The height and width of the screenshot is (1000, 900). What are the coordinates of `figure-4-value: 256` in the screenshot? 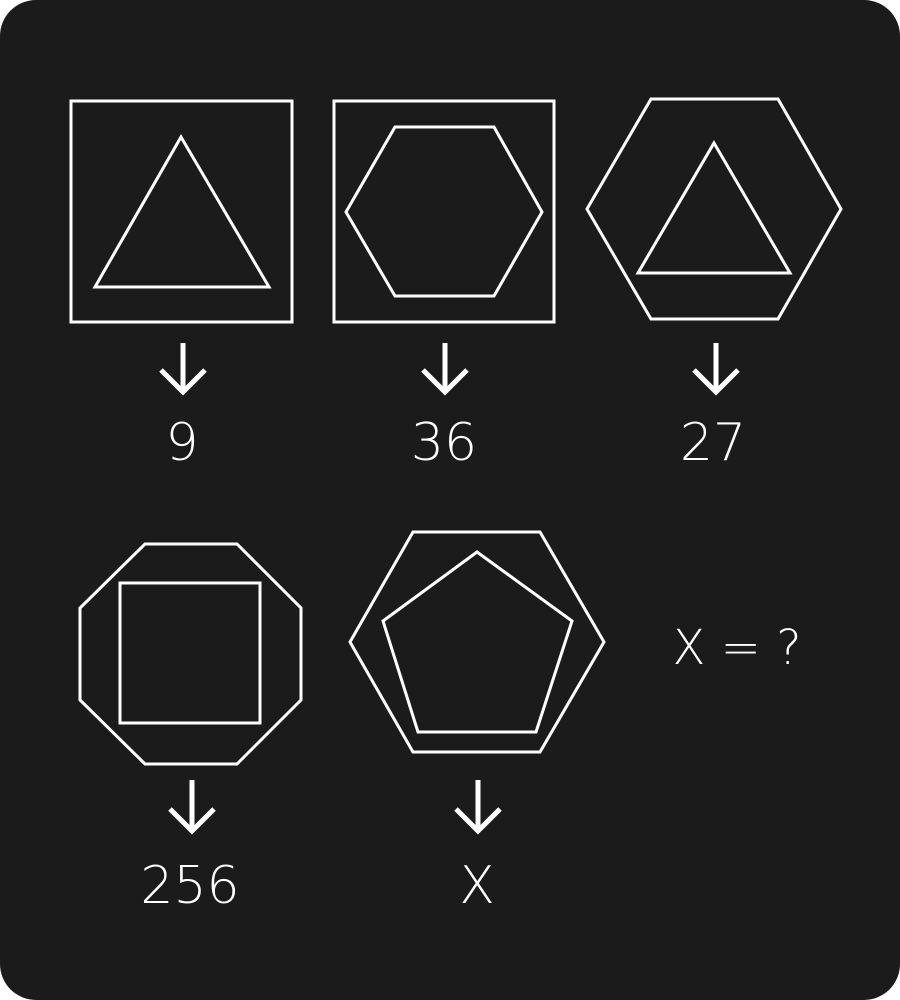 It's located at (189, 886).